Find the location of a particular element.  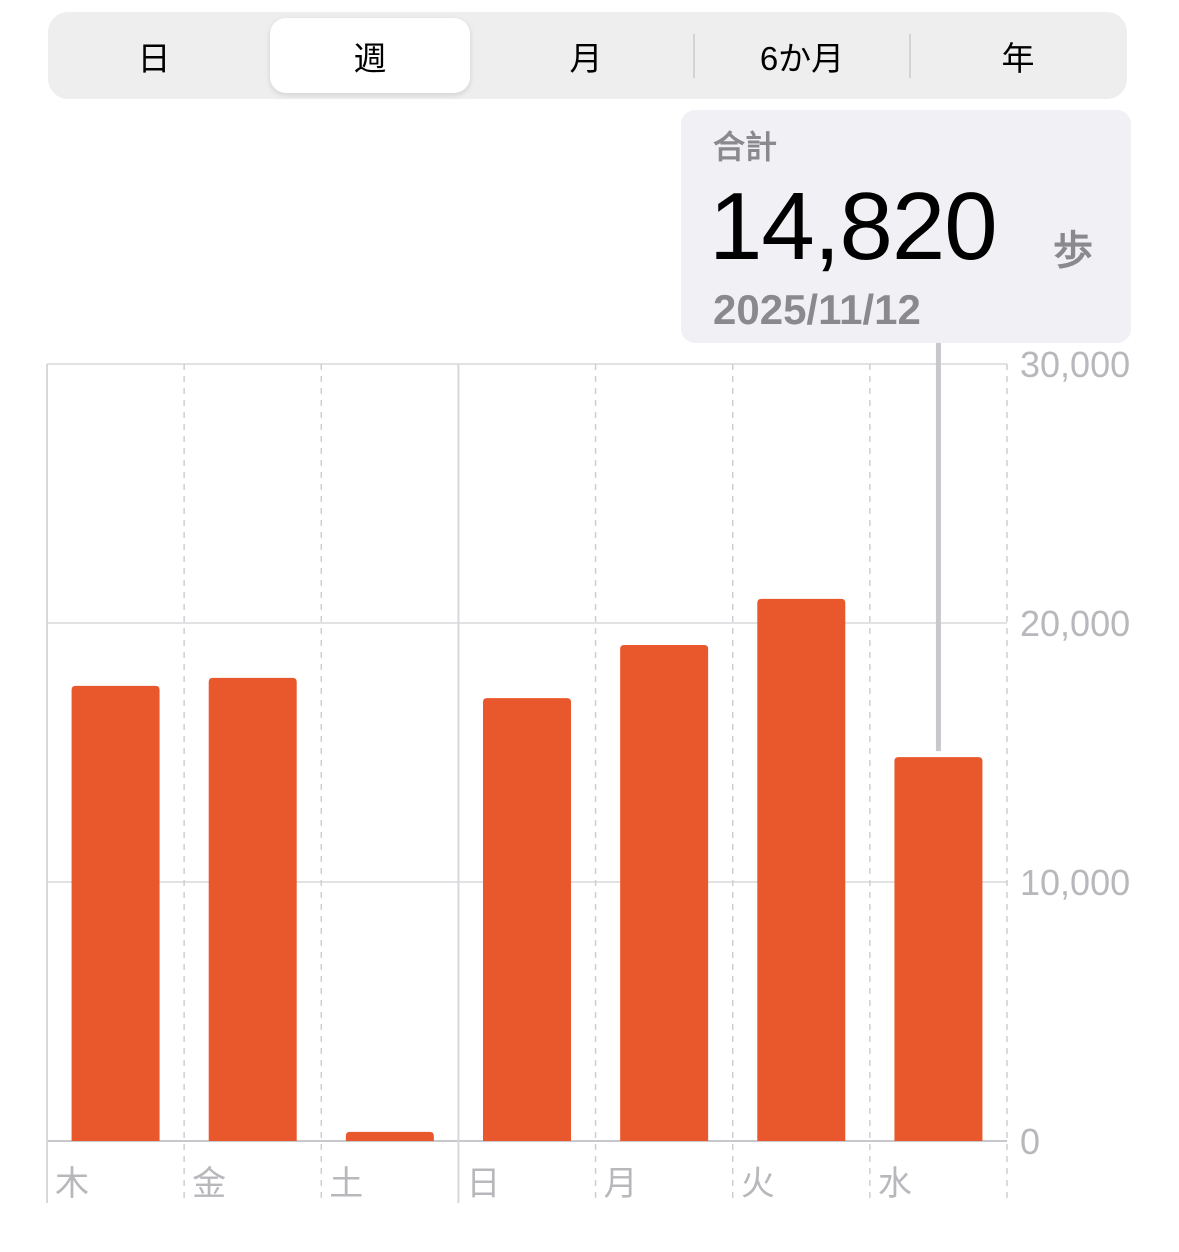

y-tick-label: 20,000 is located at coordinates (1075, 623).